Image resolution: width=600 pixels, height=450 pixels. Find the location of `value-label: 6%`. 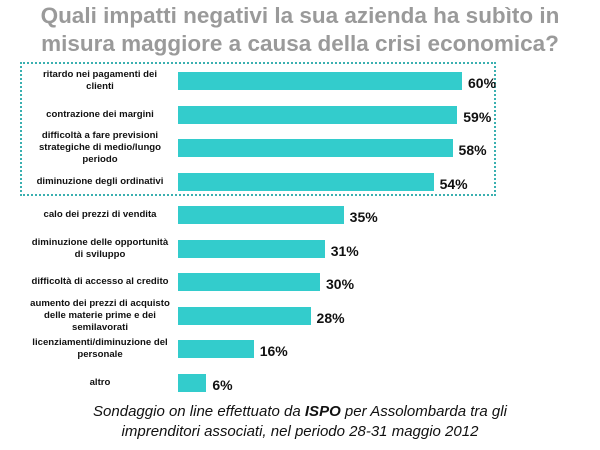

value-label: 6% is located at coordinates (222, 384).